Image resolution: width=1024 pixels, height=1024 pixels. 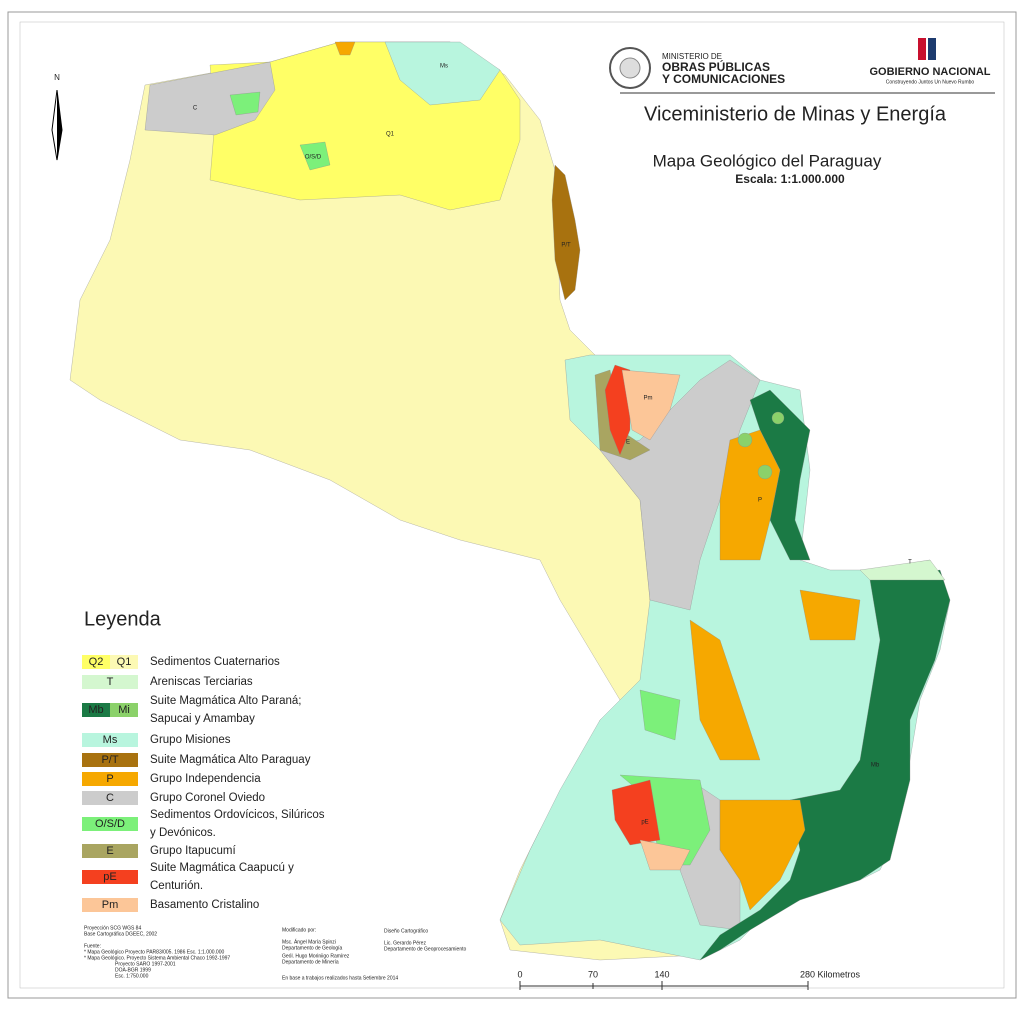 I want to click on legend-code: T, so click(x=110, y=682).